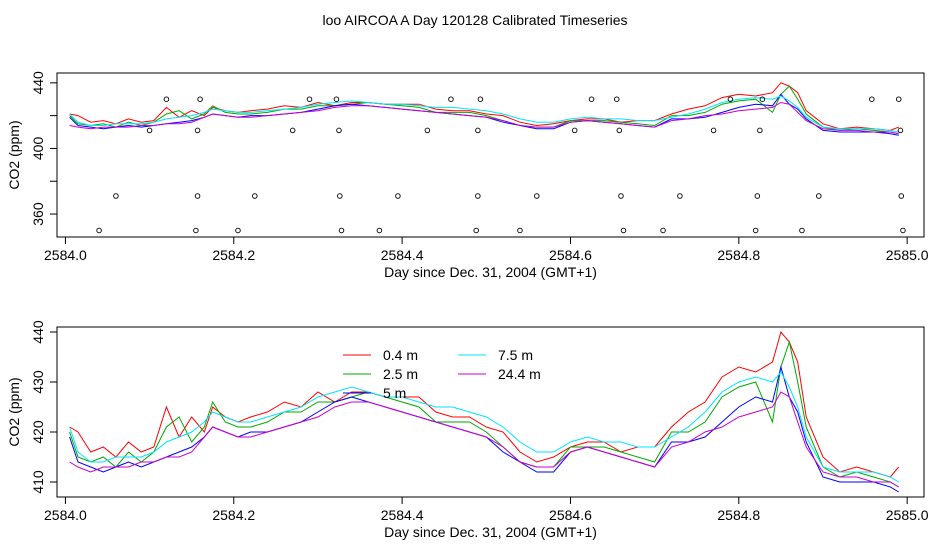 Image resolution: width=950 pixels, height=550 pixels. What do you see at coordinates (394, 393) in the screenshot?
I see `legend-label: 5 m` at bounding box center [394, 393].